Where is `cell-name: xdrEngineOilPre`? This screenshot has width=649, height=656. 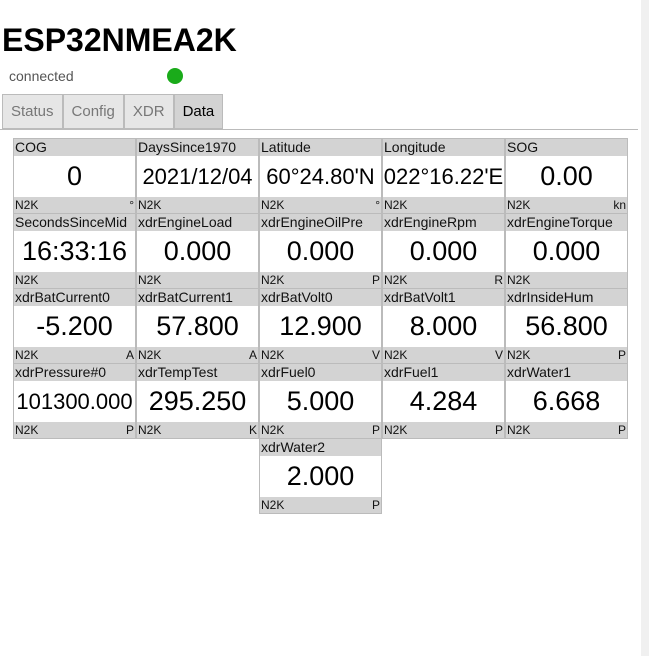 cell-name: xdrEngineOilPre is located at coordinates (320, 222).